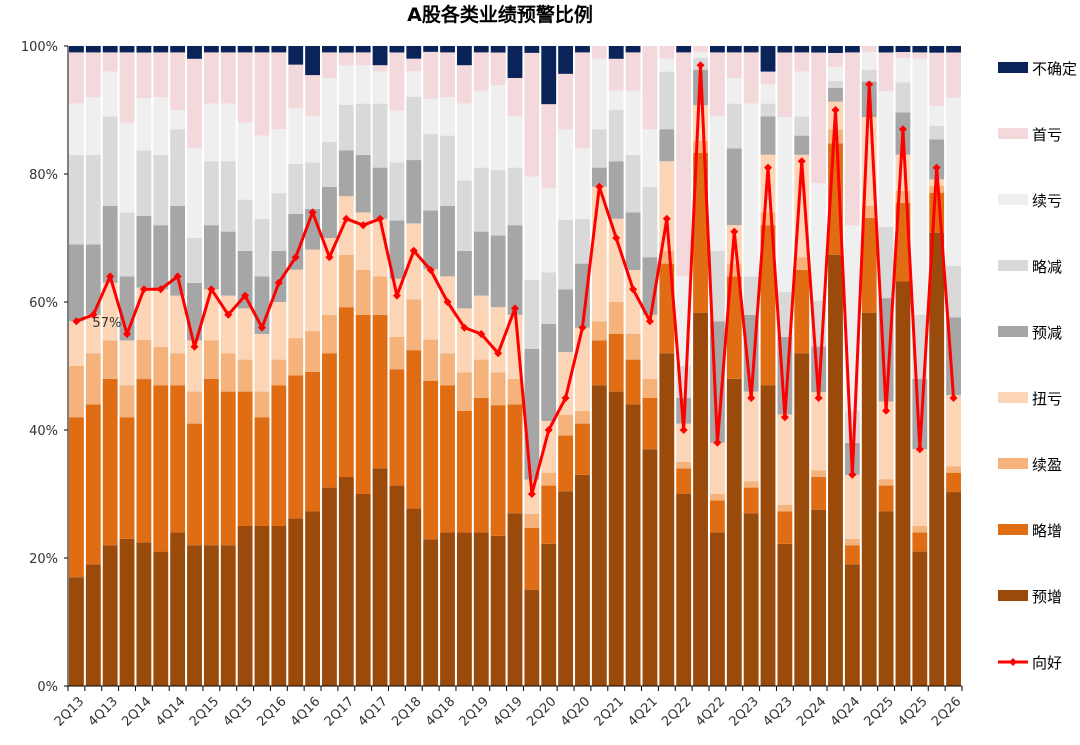 The width and height of the screenshot is (1080, 745). Describe the element at coordinates (912, 711) in the screenshot. I see `x-tick-label: 4Q25` at that location.